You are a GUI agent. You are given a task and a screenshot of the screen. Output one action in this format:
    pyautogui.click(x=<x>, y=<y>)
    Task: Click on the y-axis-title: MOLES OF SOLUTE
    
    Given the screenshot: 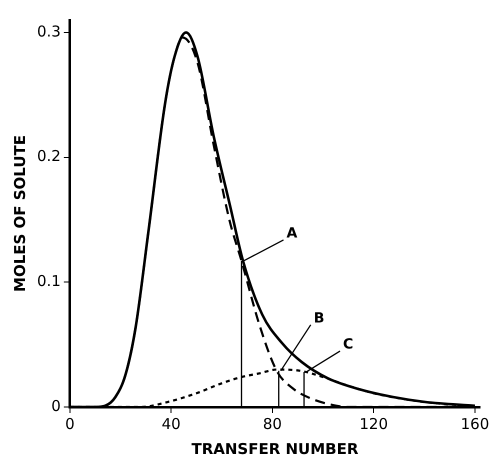 What is the action you would take?
    pyautogui.click(x=19, y=213)
    